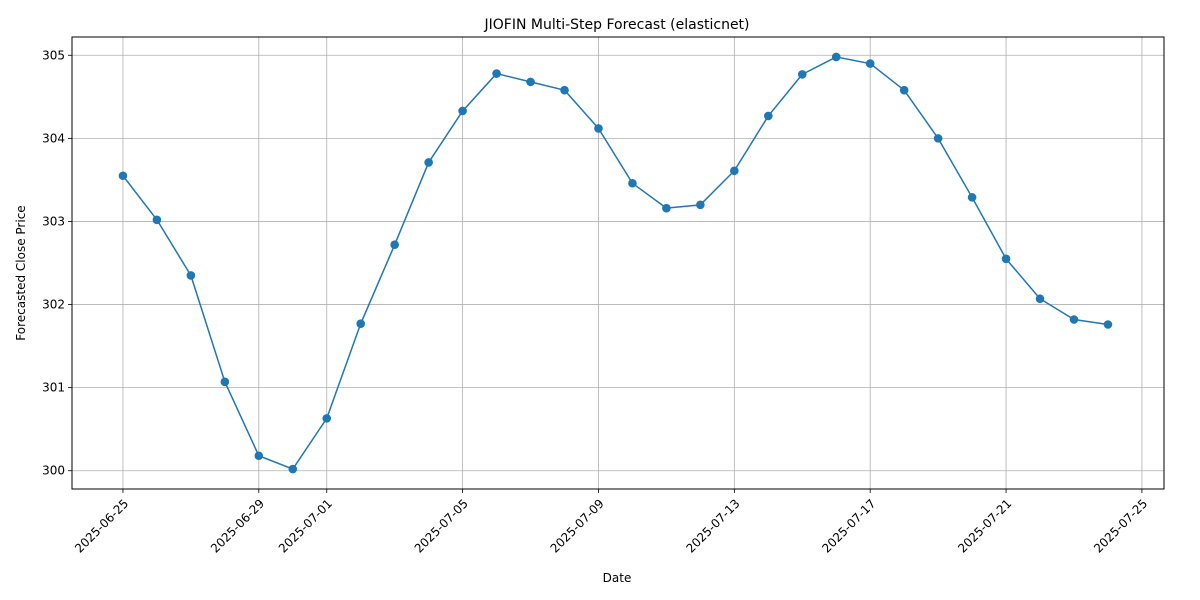  Describe the element at coordinates (53, 305) in the screenshot. I see `y-tick-label: 302` at that location.